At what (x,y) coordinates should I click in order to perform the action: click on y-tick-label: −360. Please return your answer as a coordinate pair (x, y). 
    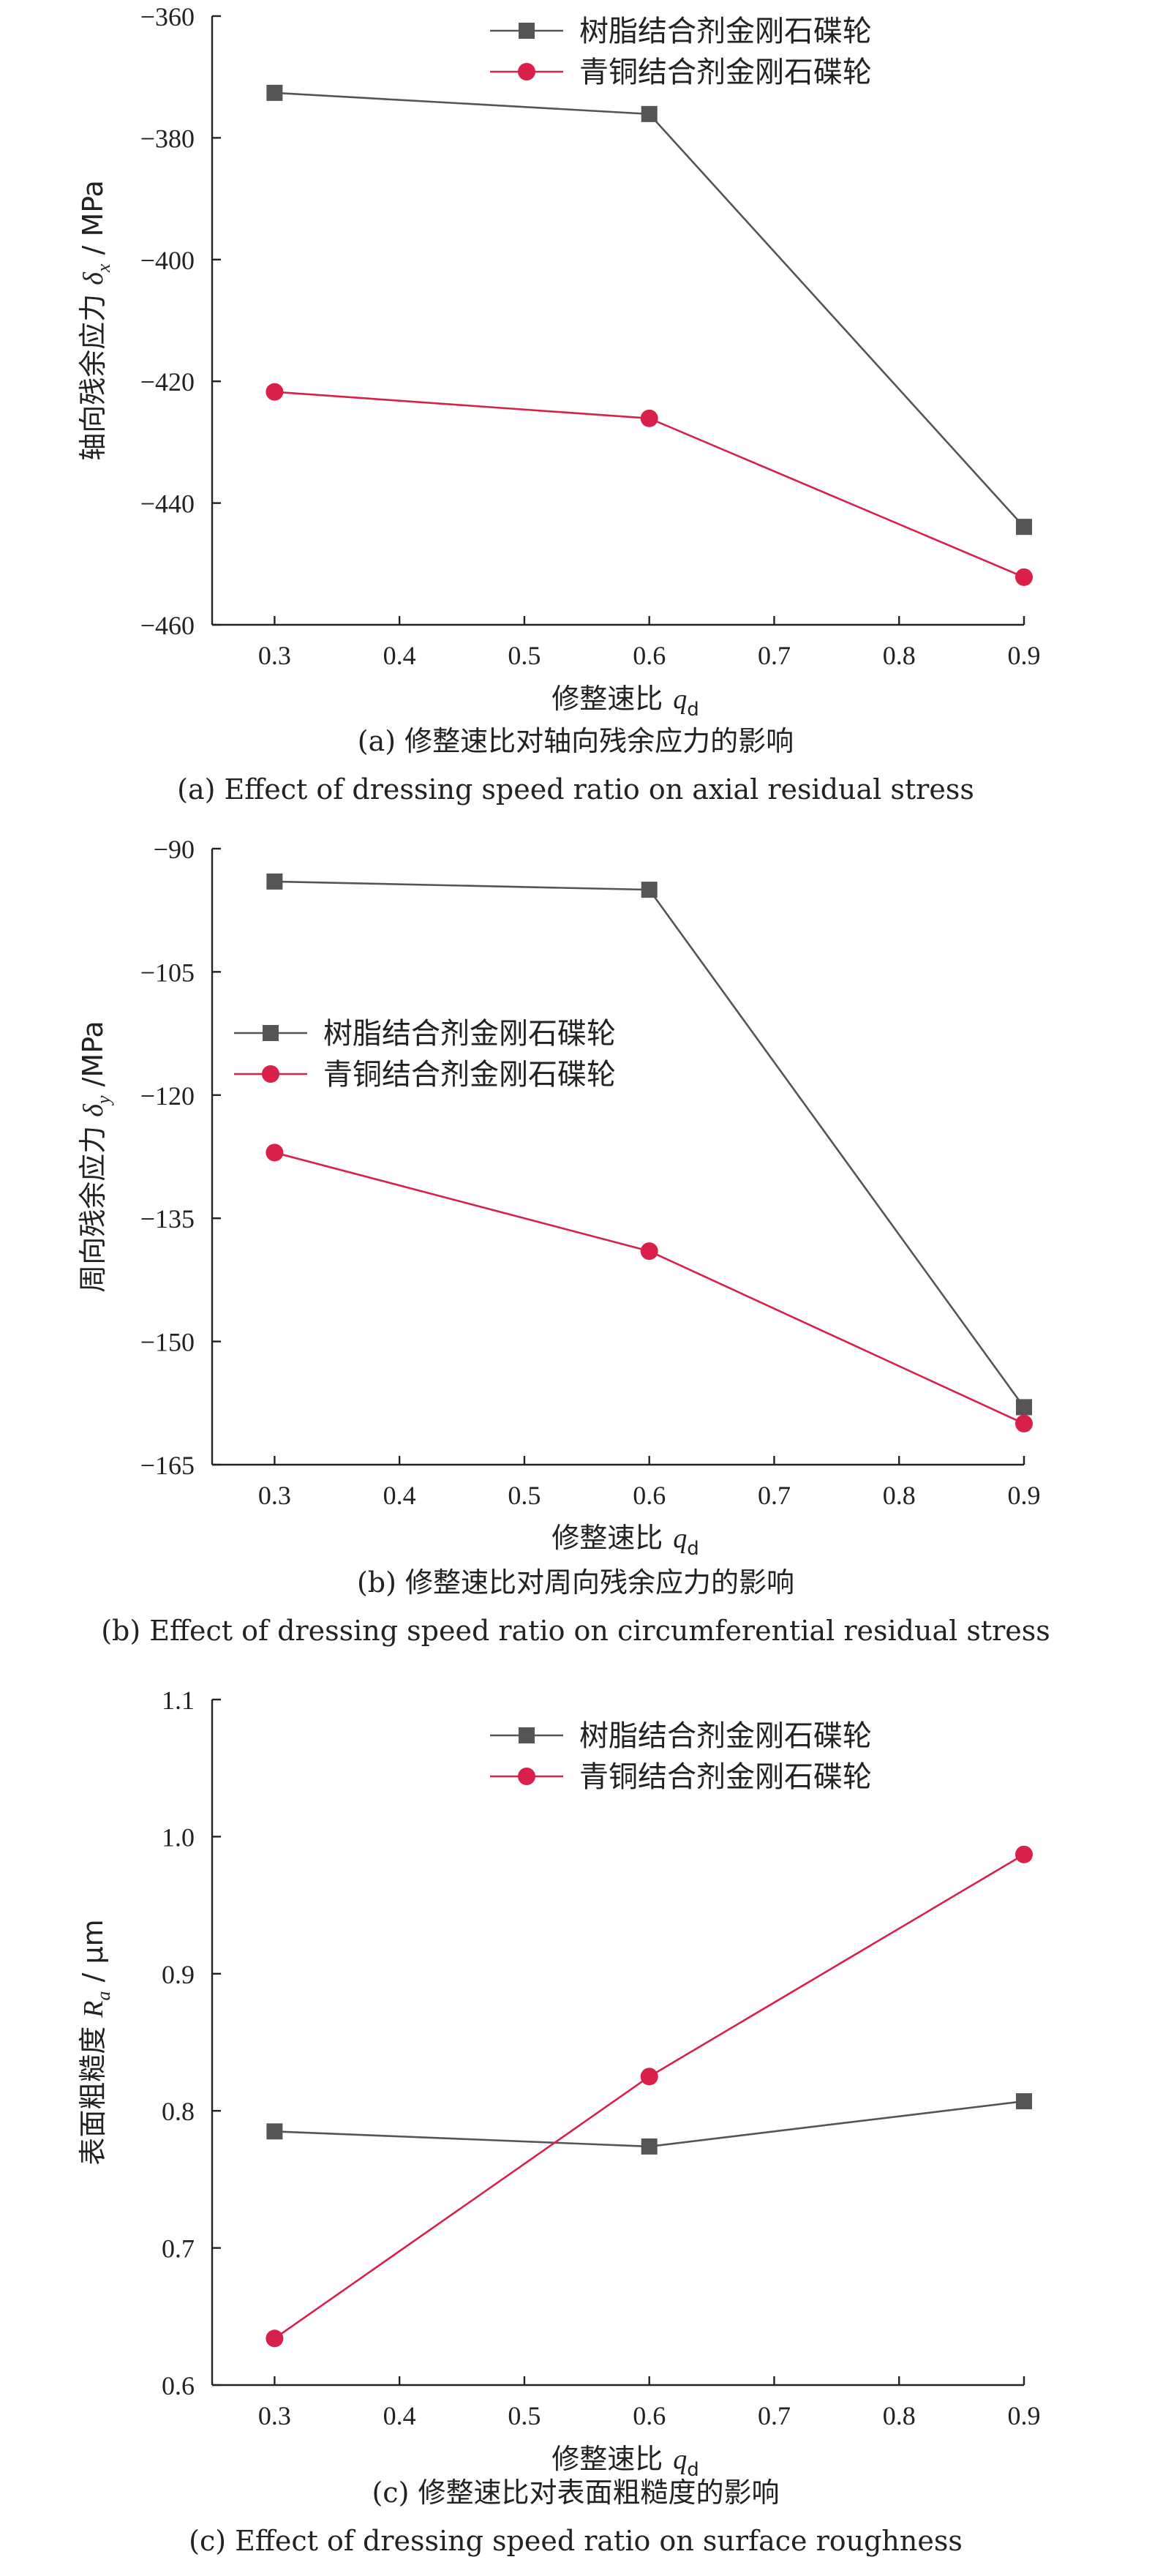
    Looking at the image, I should click on (167, 16).